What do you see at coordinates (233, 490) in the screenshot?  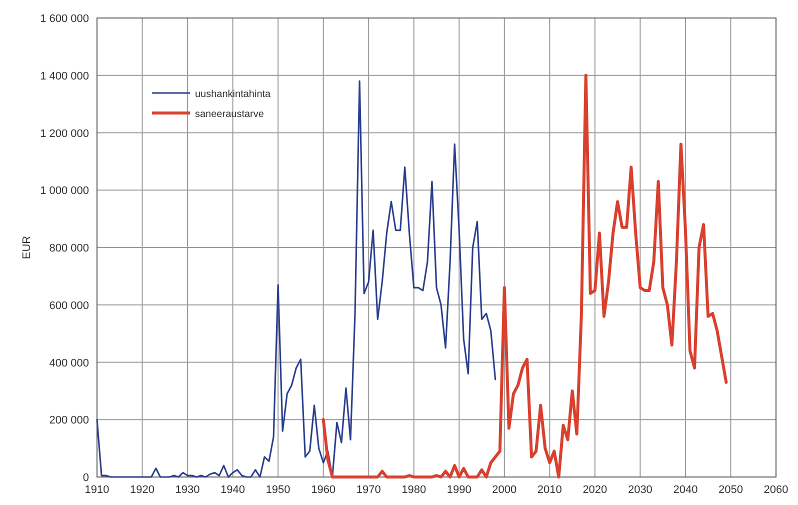 I see `x-tick-label: 1940` at bounding box center [233, 490].